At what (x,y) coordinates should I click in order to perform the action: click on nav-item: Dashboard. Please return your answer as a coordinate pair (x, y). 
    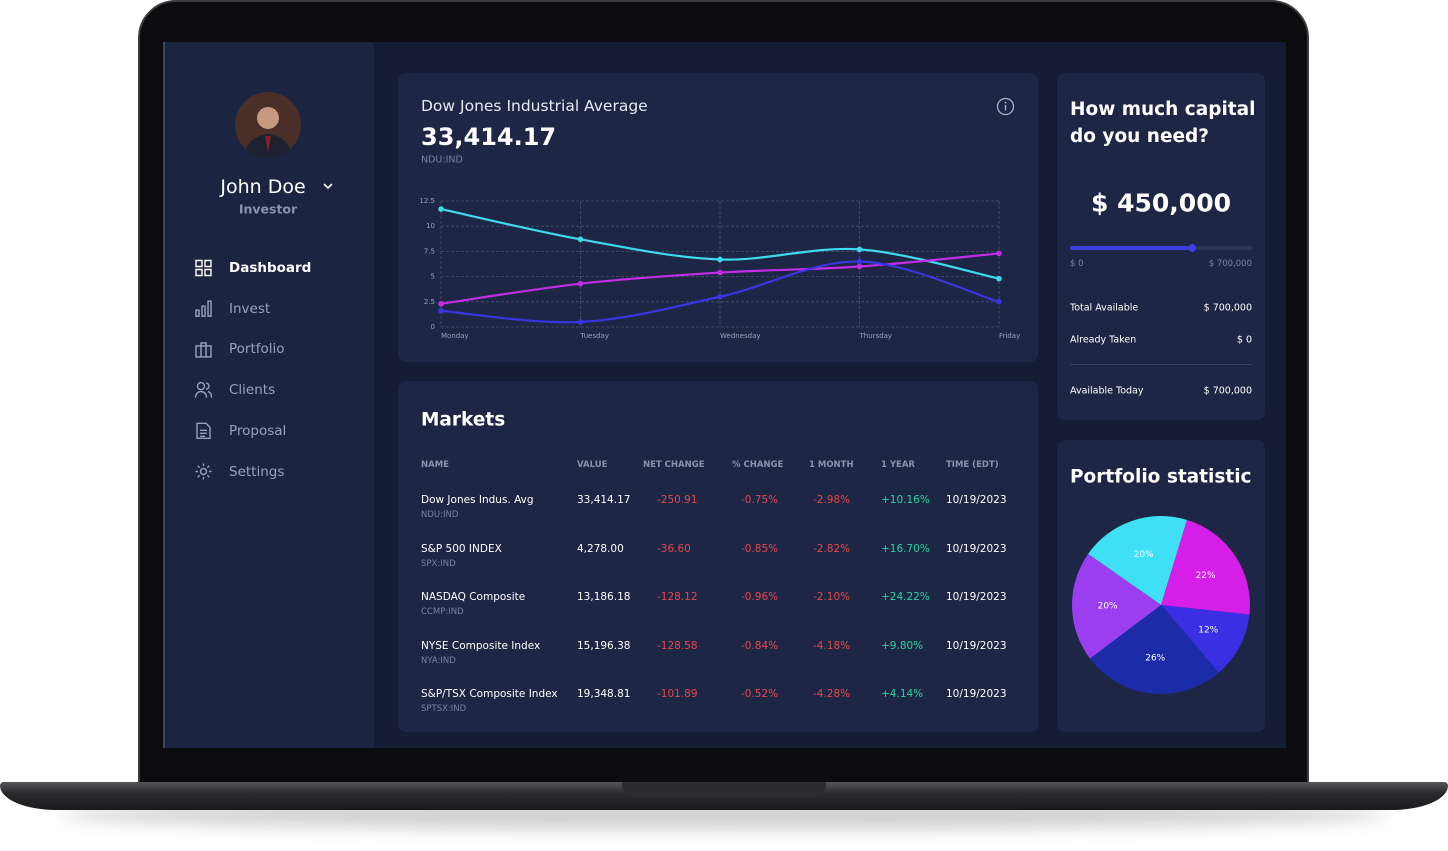
    Looking at the image, I should click on (270, 268).